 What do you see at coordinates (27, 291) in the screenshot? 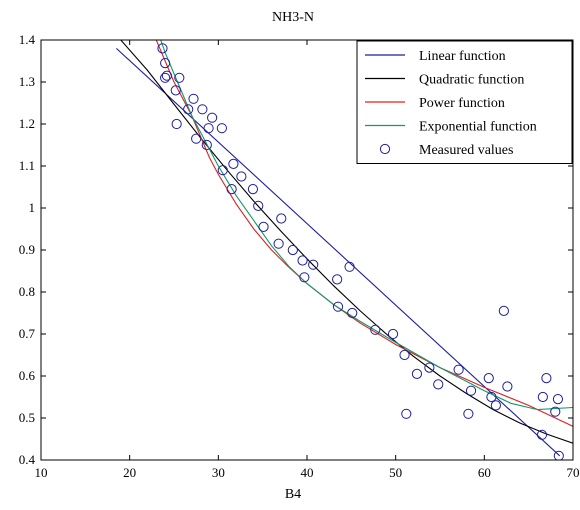
I see `y-tick-label: 0.8` at bounding box center [27, 291].